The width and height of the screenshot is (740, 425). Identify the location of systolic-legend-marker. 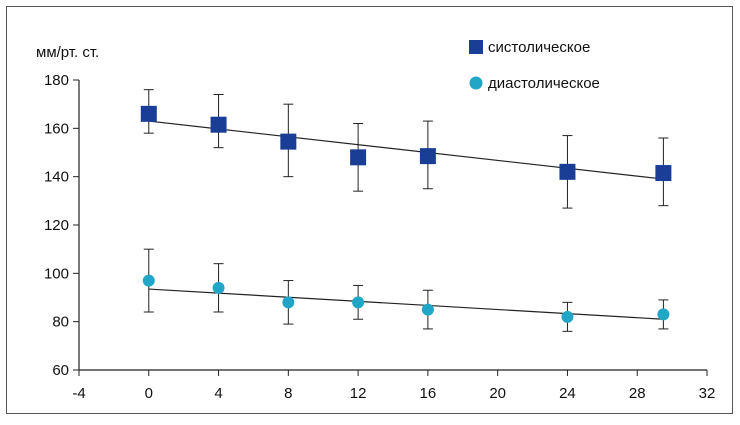
(476, 47).